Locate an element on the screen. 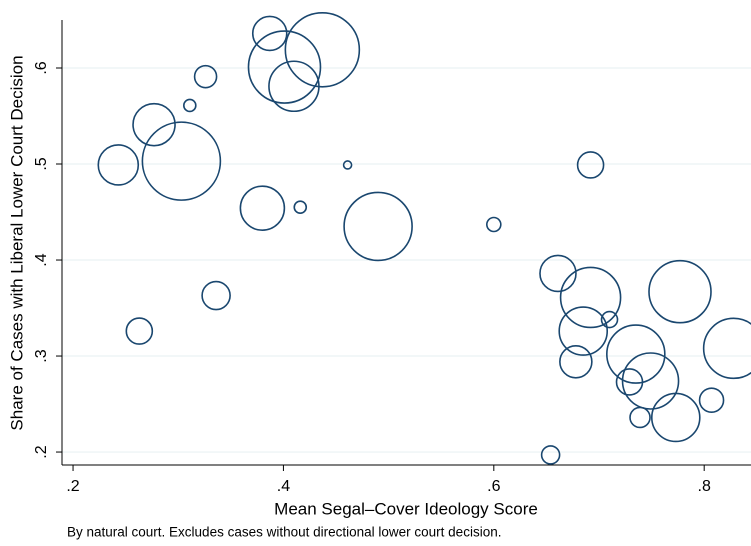  y-tick-label: .4 is located at coordinates (41, 259).